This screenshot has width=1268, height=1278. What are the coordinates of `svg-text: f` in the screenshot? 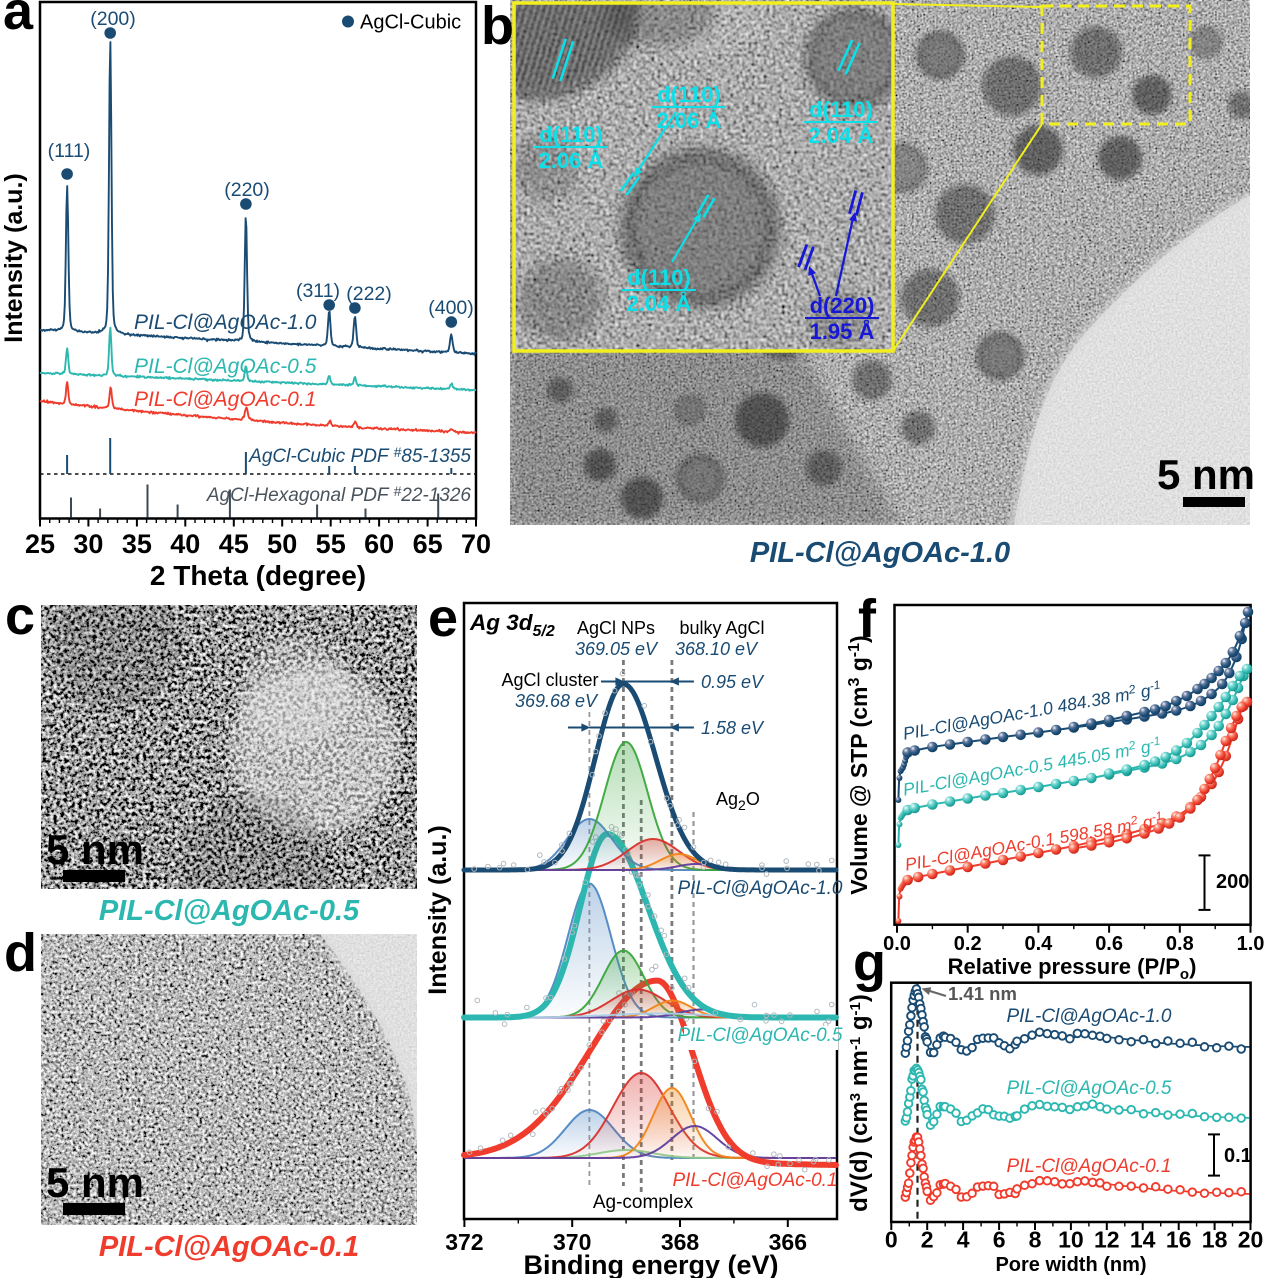 It's located at (867, 619).